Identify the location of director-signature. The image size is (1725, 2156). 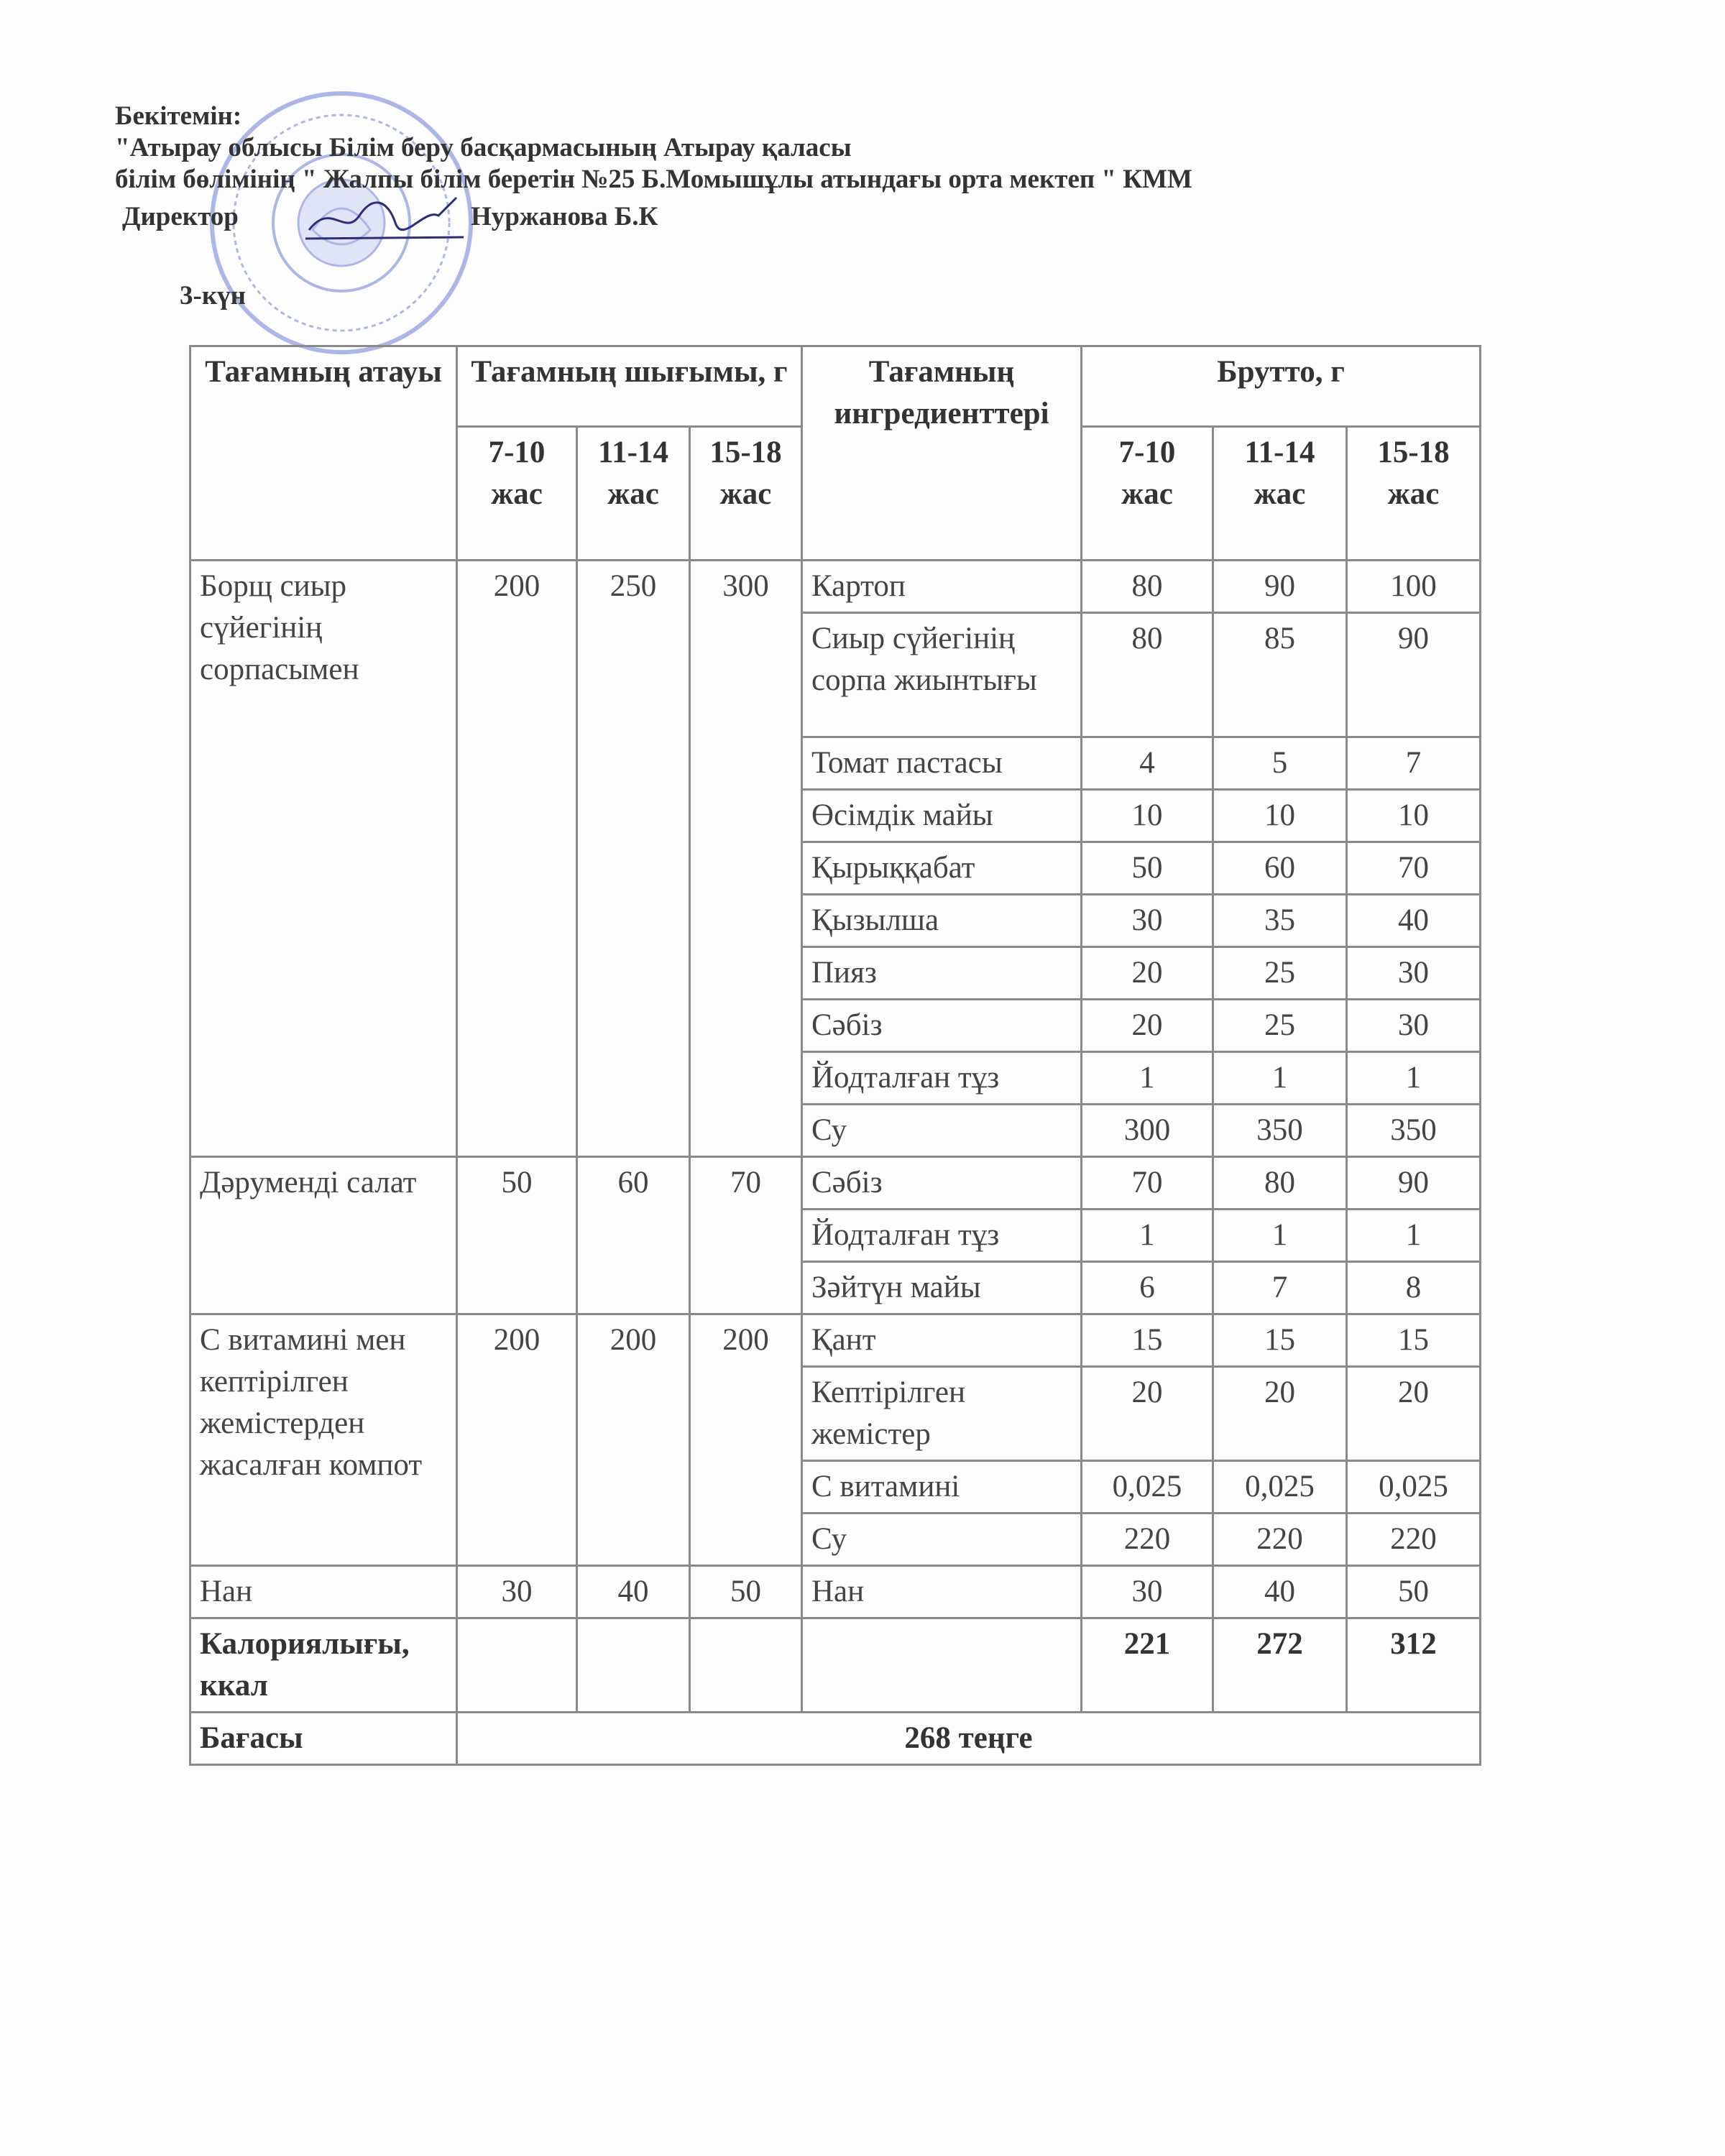
(384, 218).